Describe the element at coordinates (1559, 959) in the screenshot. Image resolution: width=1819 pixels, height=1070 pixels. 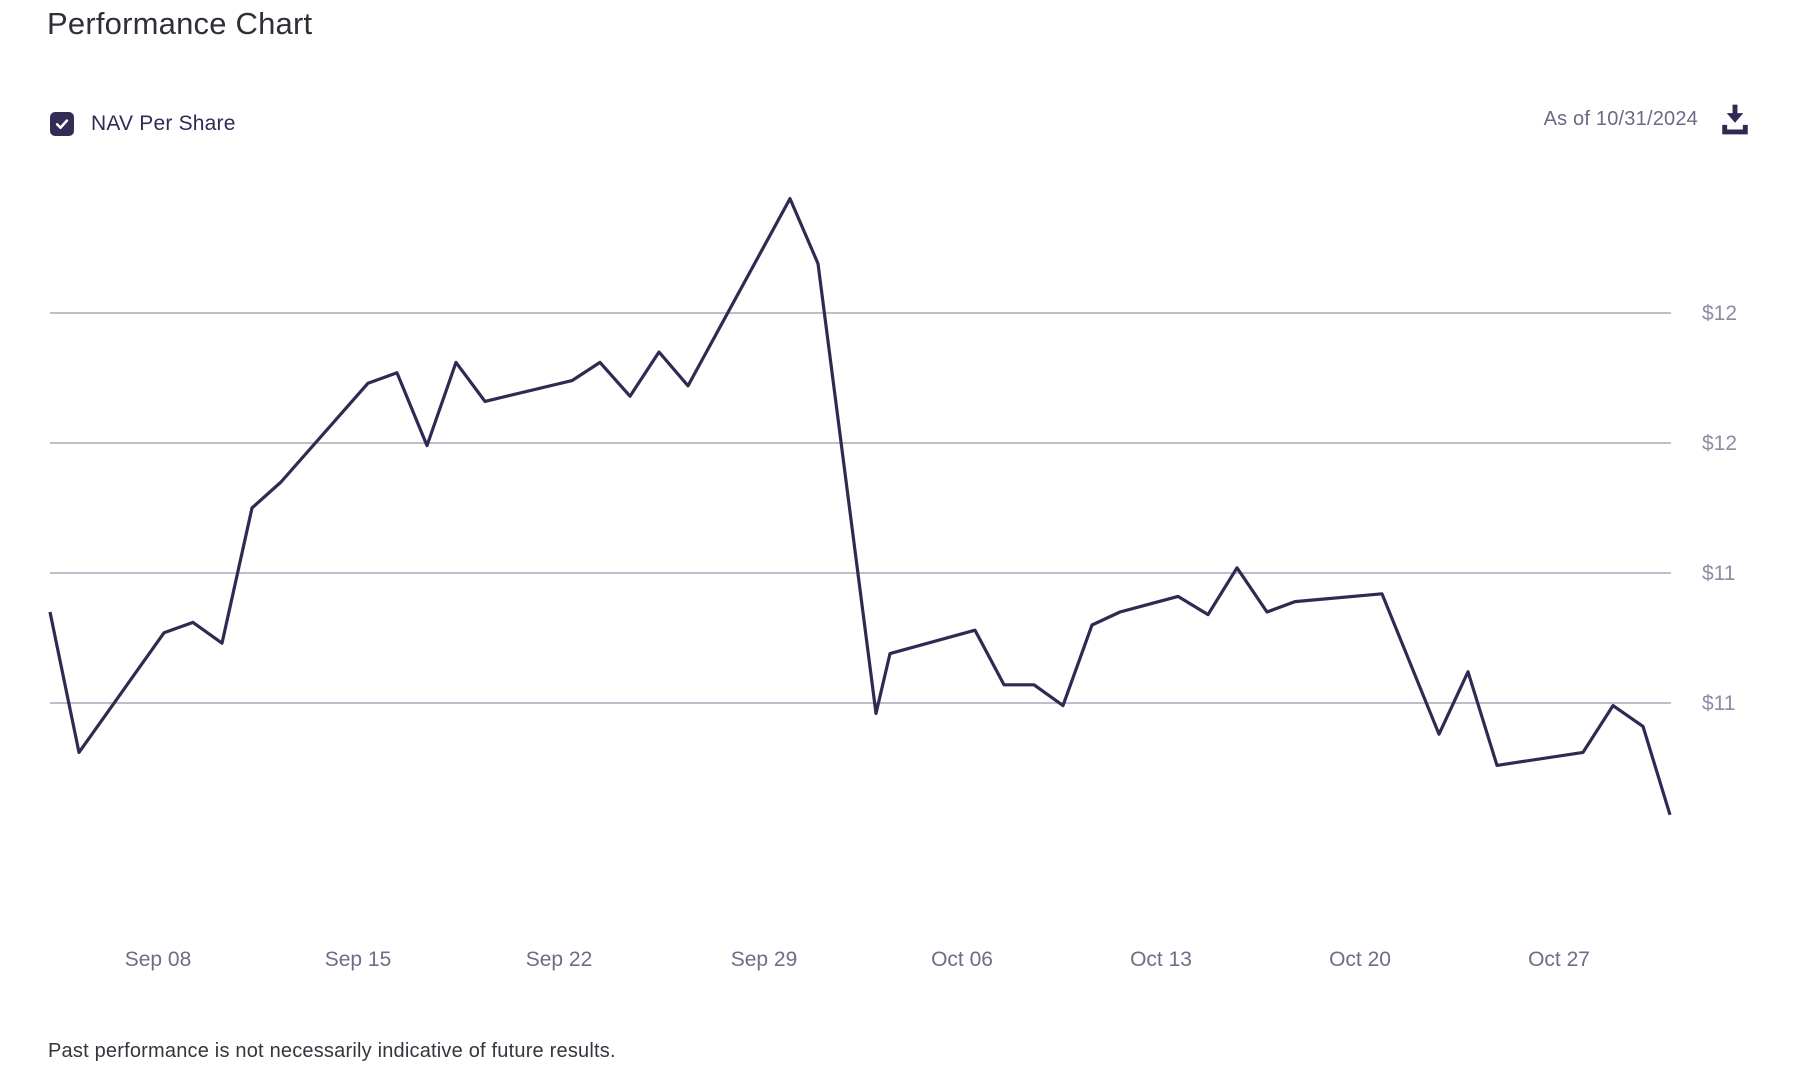
I see `x-axis-tick-label: Oct 27` at that location.